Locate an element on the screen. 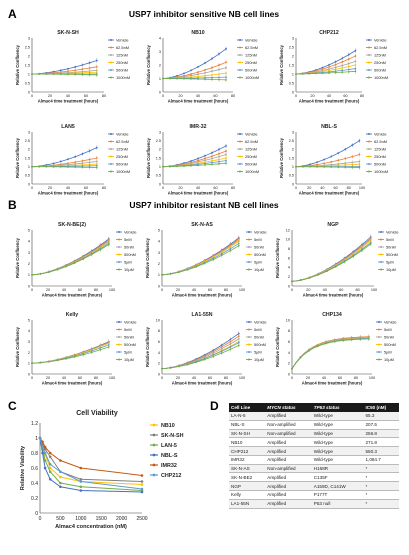 The width and height of the screenshot is (409, 555). legend-label: 50nM is located at coordinates (389, 337).